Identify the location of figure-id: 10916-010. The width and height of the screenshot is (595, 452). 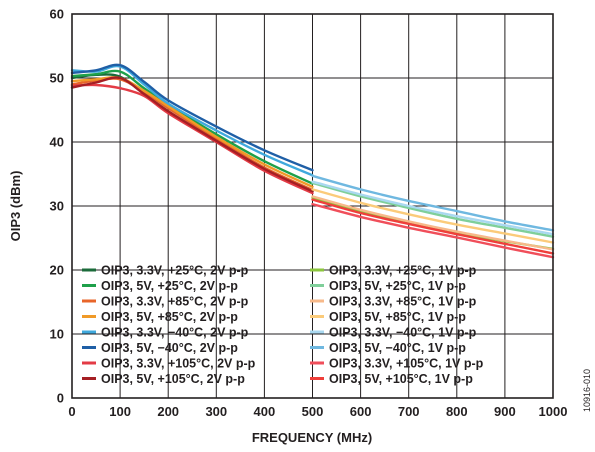
(587, 390).